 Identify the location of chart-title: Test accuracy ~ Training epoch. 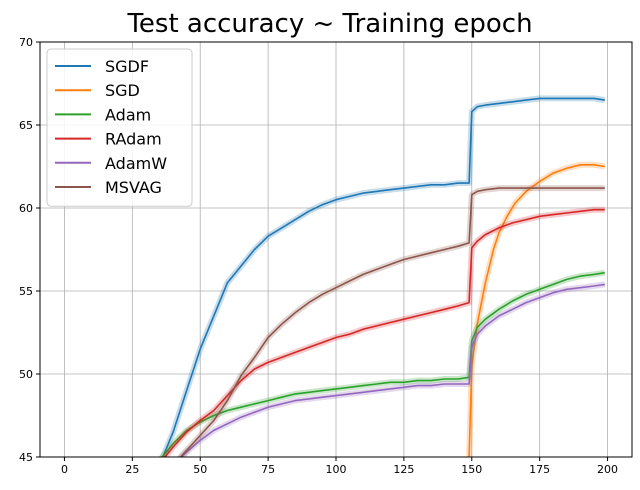
(329, 24).